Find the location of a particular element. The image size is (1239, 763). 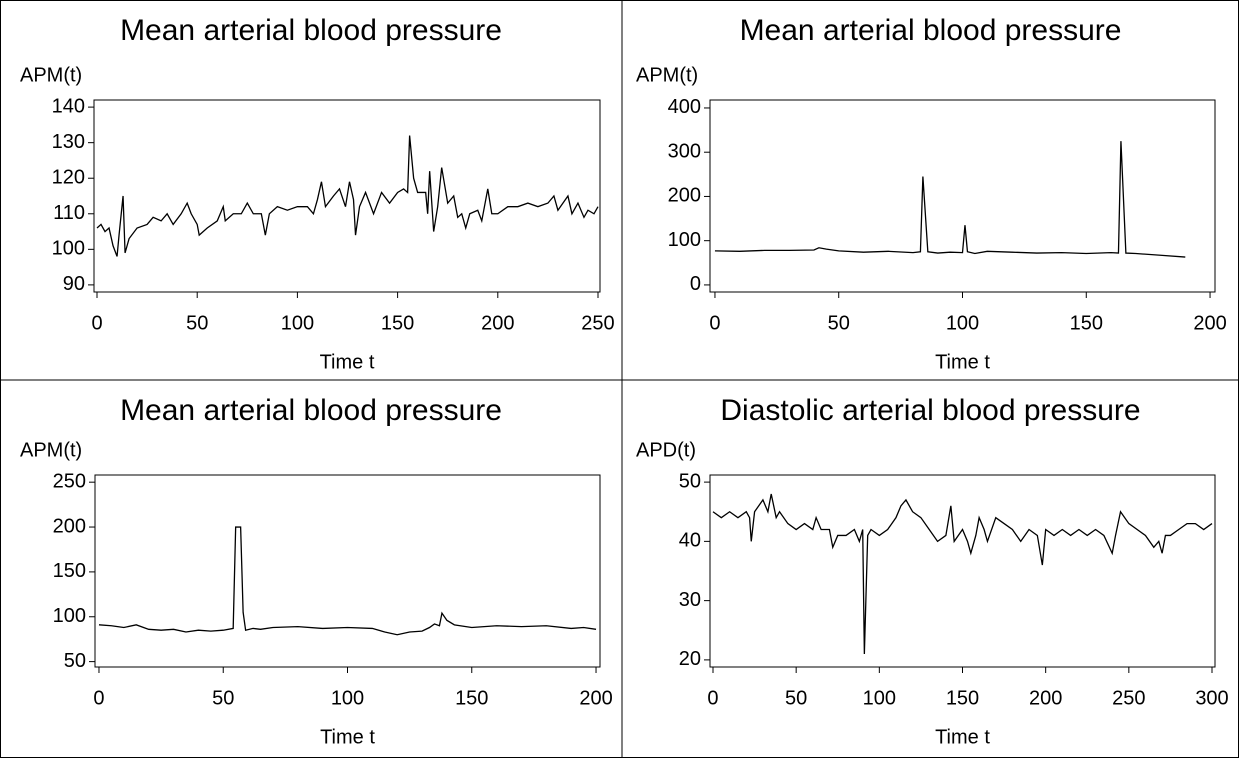

y-axis-label: APD(t) is located at coordinates (666, 450).